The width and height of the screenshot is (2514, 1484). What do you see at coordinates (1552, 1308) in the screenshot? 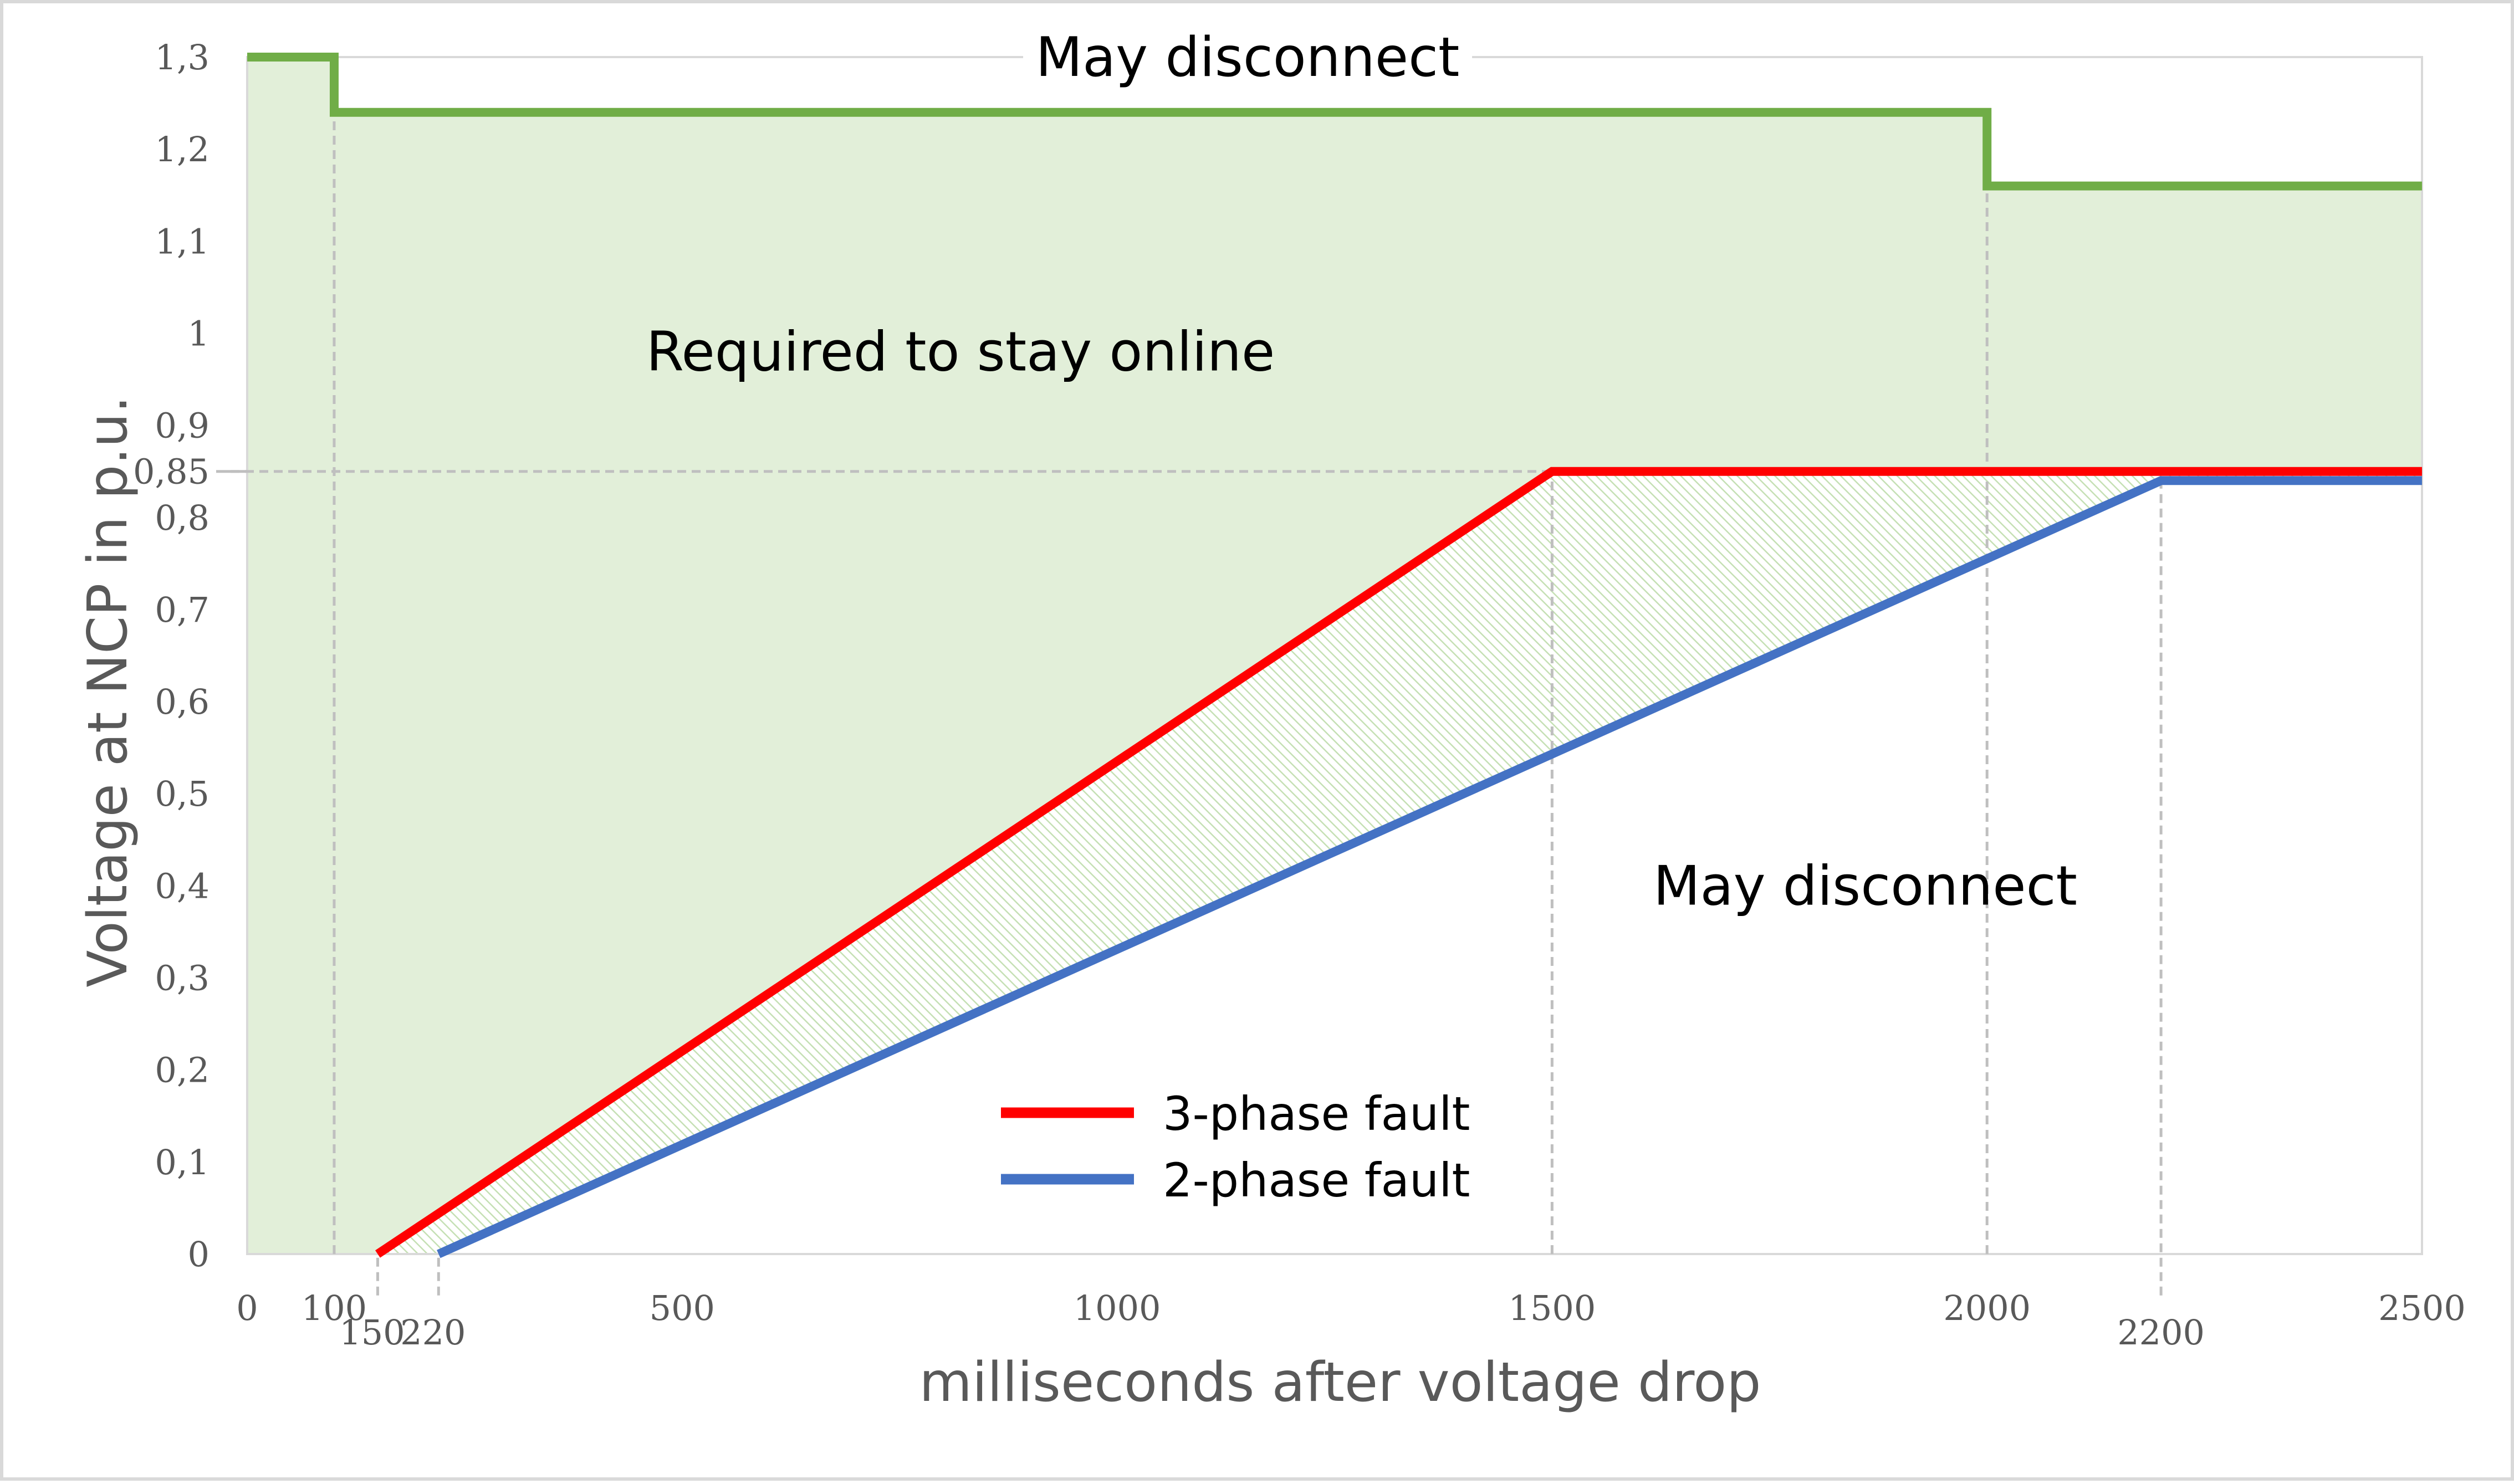
I see `x-tick-label-1500: 1500` at bounding box center [1552, 1308].